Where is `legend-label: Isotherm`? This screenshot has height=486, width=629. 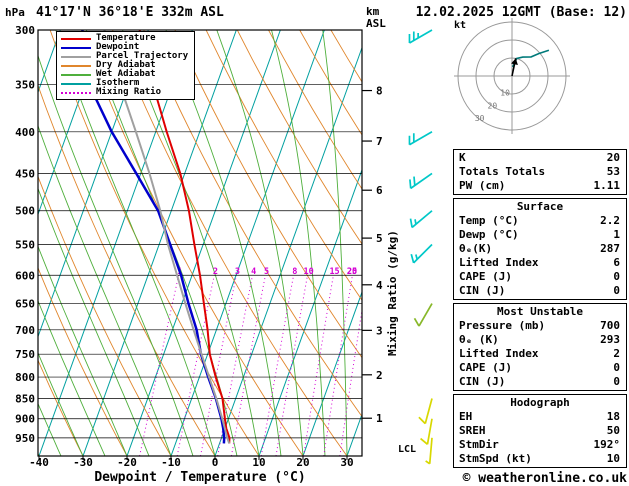 legend-label: Isotherm is located at coordinates (118, 83).